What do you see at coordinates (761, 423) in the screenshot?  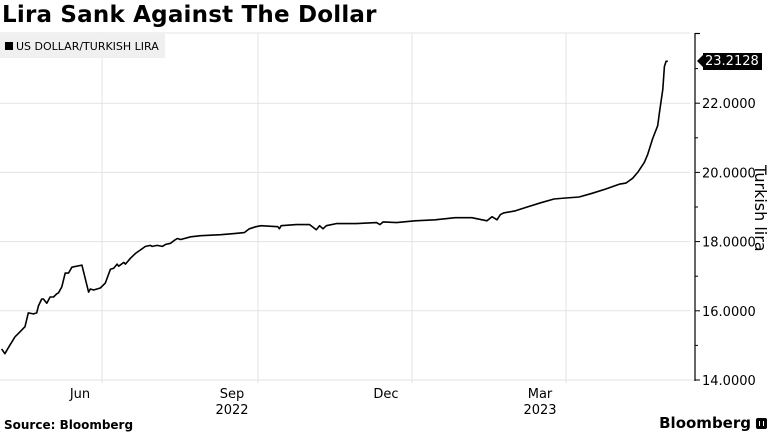 I see `bloomberg-chart-icon` at bounding box center [761, 423].